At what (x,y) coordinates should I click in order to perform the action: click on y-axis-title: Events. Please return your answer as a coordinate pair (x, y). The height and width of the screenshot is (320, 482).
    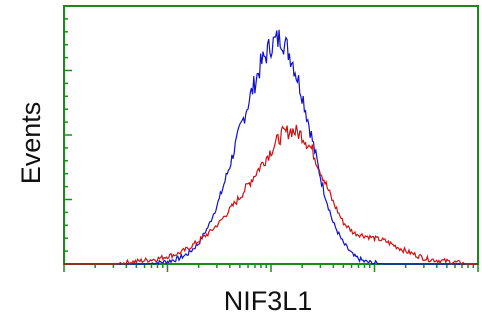
    Looking at the image, I should click on (31, 143).